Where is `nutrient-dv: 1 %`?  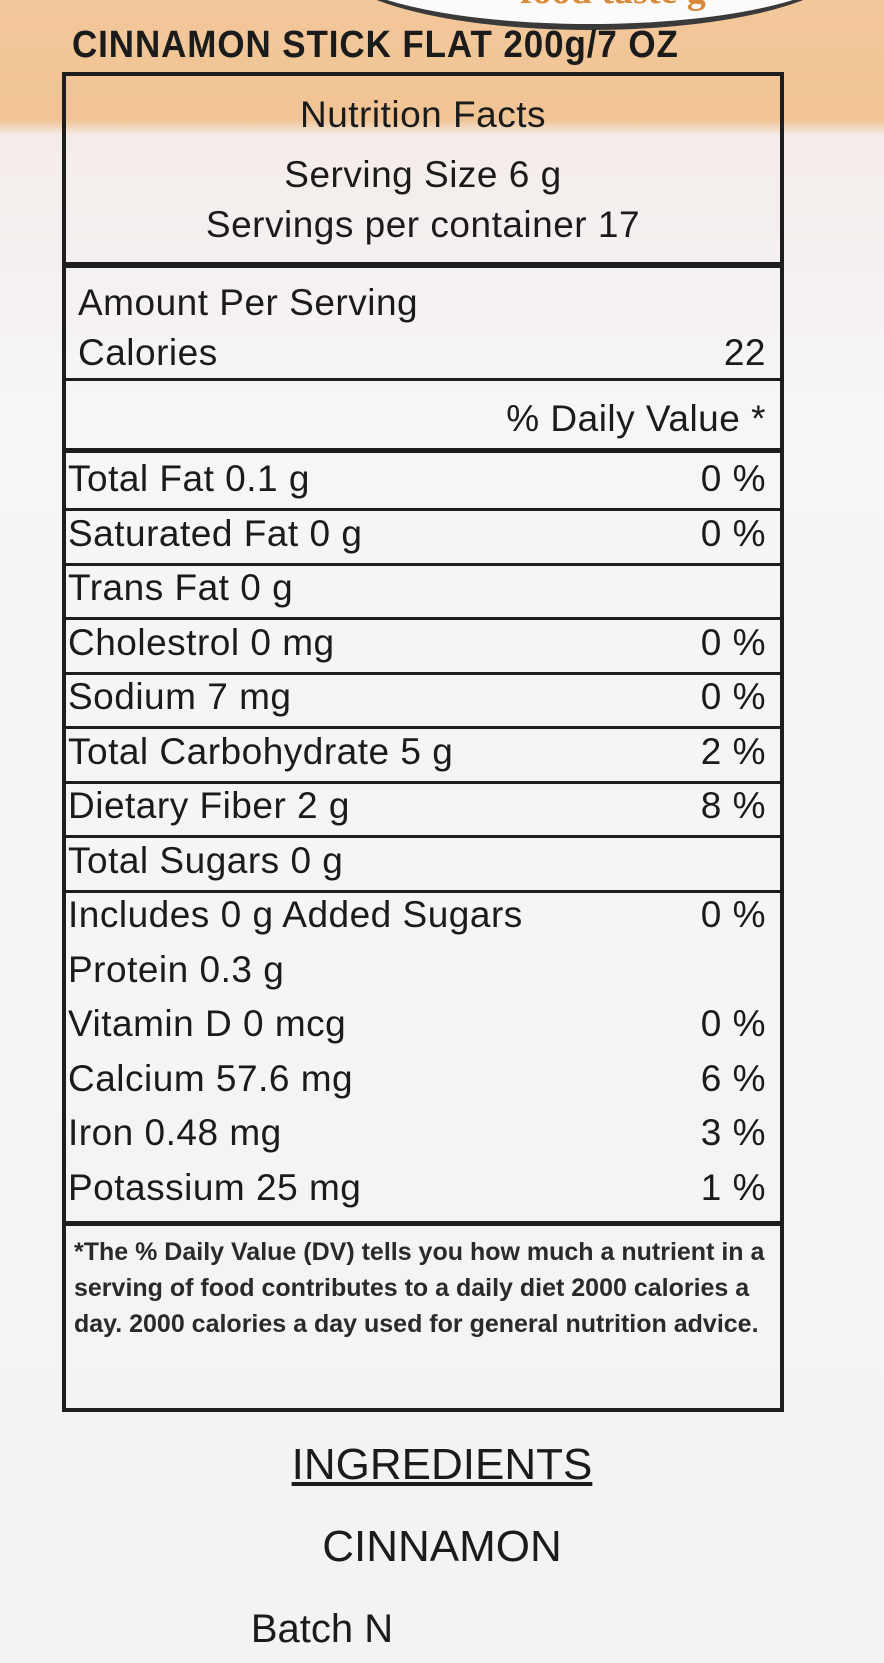
nutrient-dv: 1 % is located at coordinates (733, 1187).